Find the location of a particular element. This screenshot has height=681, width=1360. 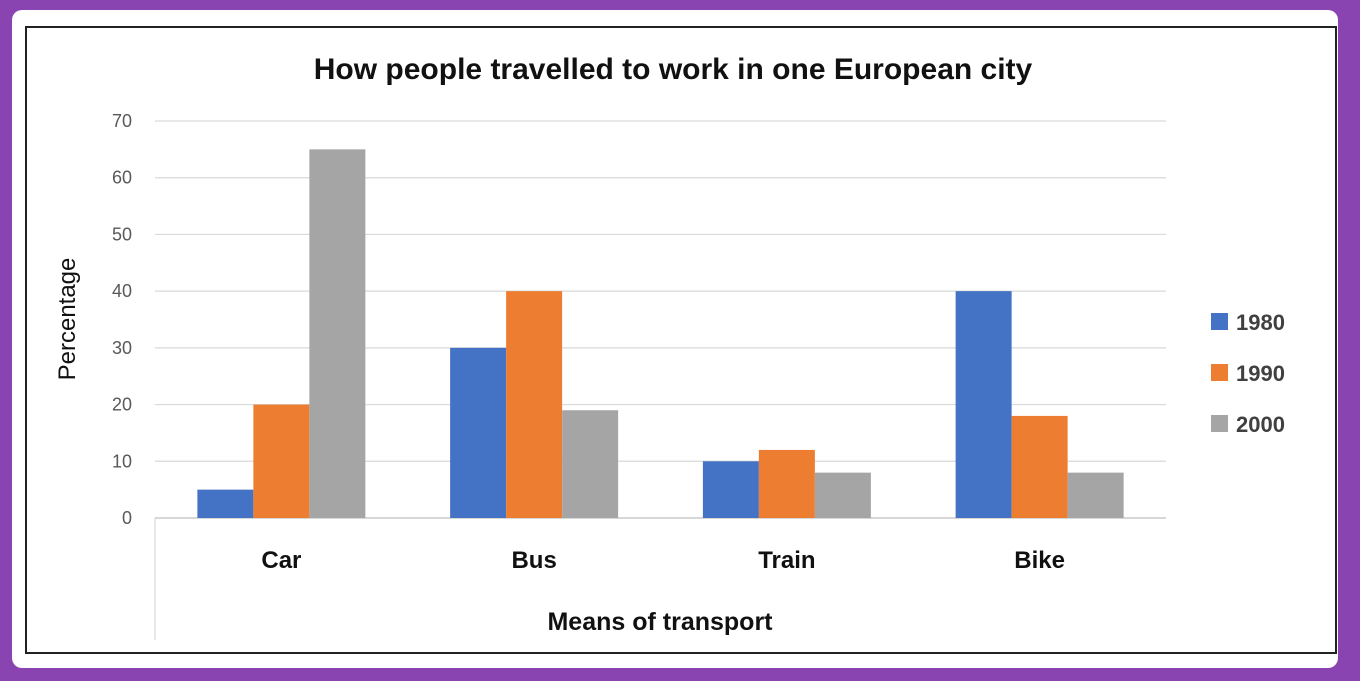

y-tick-label: 70 is located at coordinates (122, 121).